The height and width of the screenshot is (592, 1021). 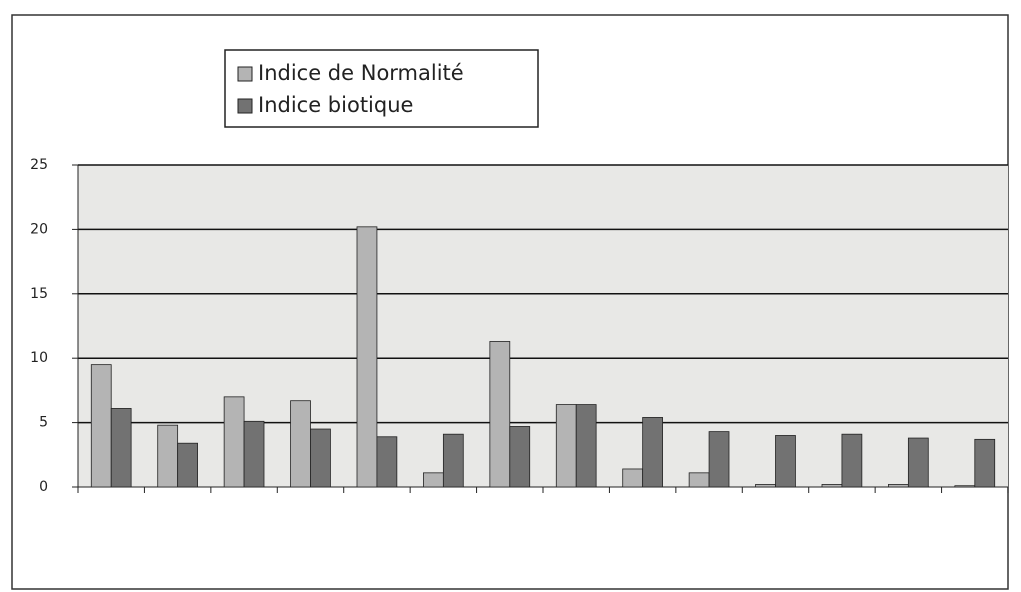 I want to click on legend-label: Indice de Normalité, so click(x=361, y=73).